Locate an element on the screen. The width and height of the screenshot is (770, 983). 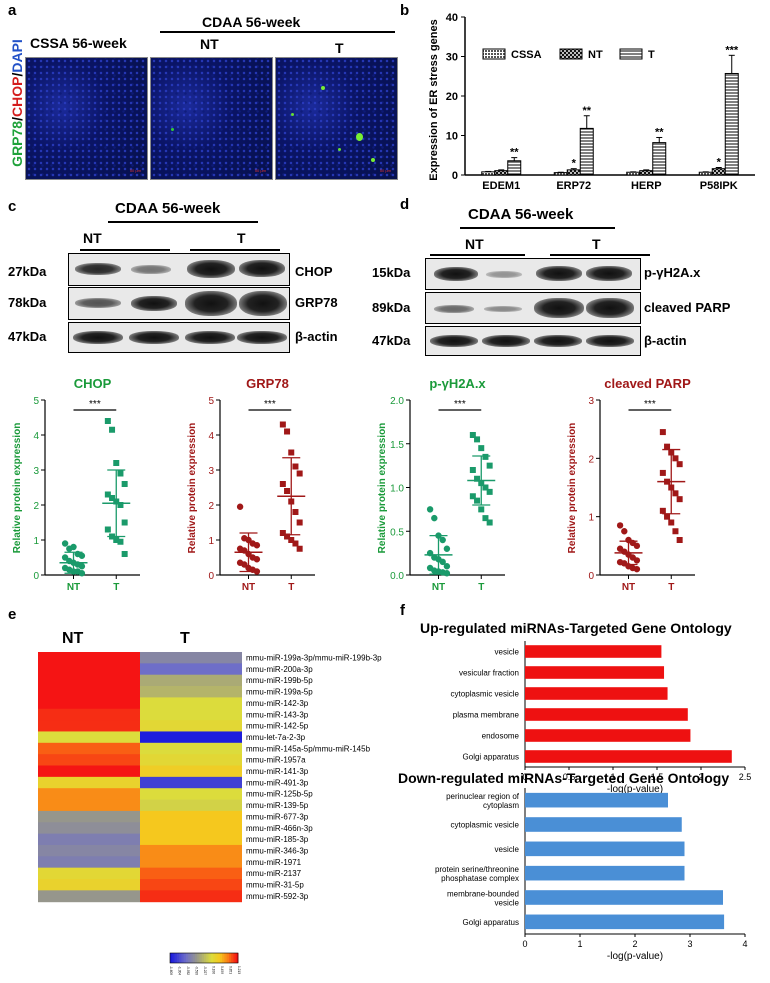
heatmap-row-label: mmu-miR-677-3p is located at coordinates (277, 816).